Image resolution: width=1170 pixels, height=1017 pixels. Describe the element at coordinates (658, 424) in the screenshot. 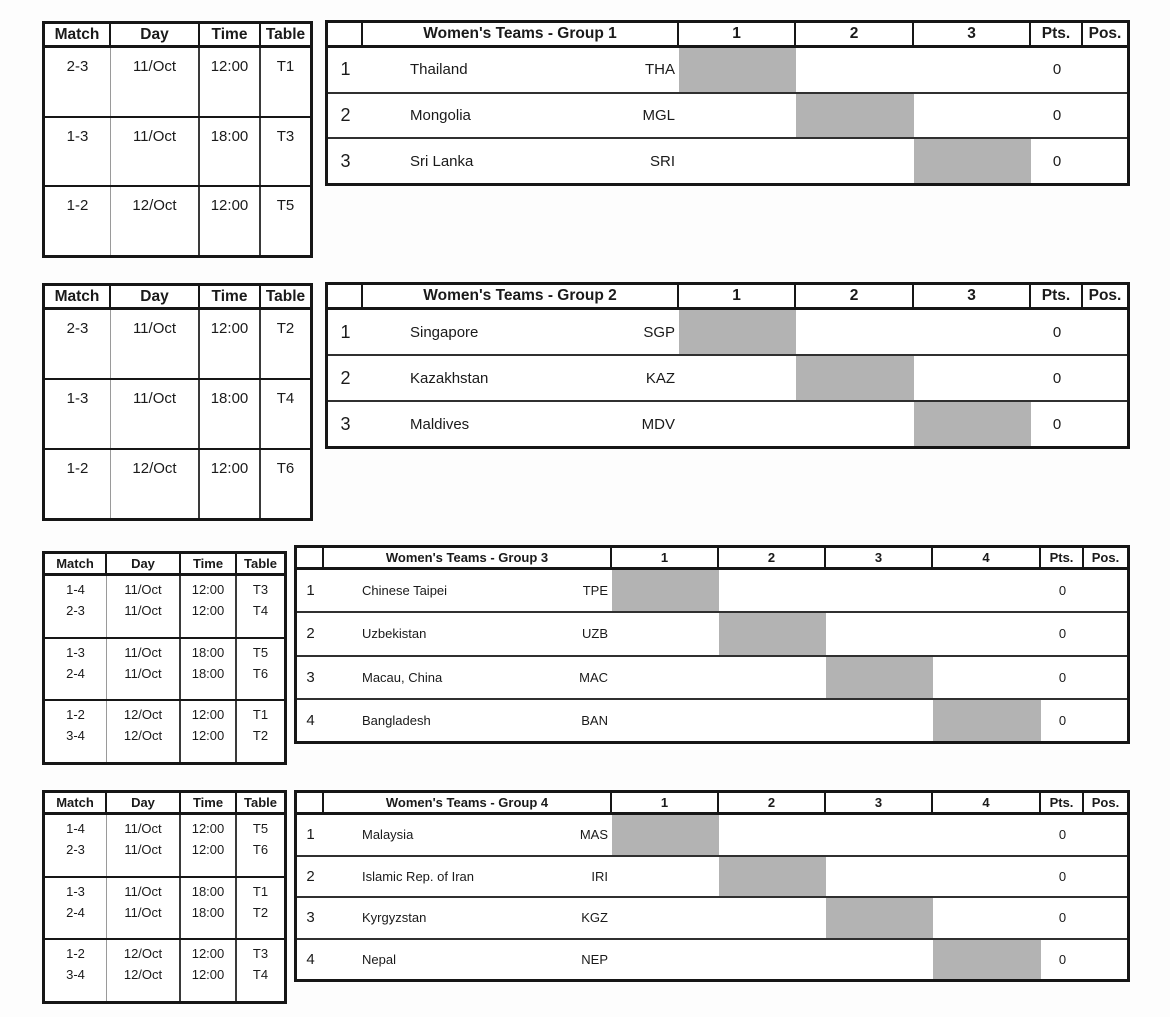

I see `team-abbr: MDV` at that location.